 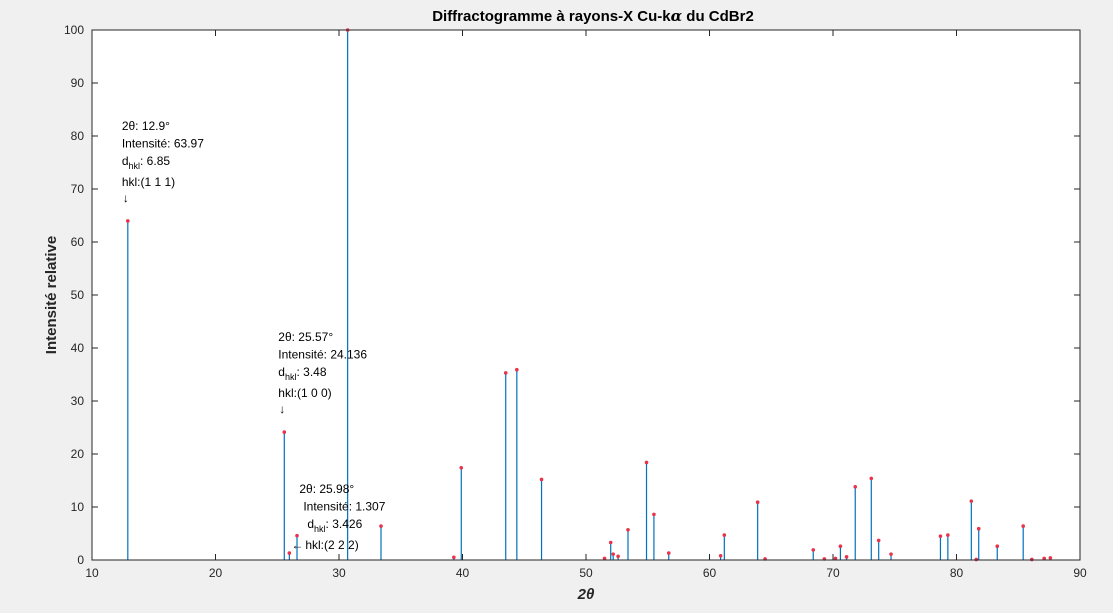 What do you see at coordinates (833, 573) in the screenshot?
I see `x-tick-label-70: 70` at bounding box center [833, 573].